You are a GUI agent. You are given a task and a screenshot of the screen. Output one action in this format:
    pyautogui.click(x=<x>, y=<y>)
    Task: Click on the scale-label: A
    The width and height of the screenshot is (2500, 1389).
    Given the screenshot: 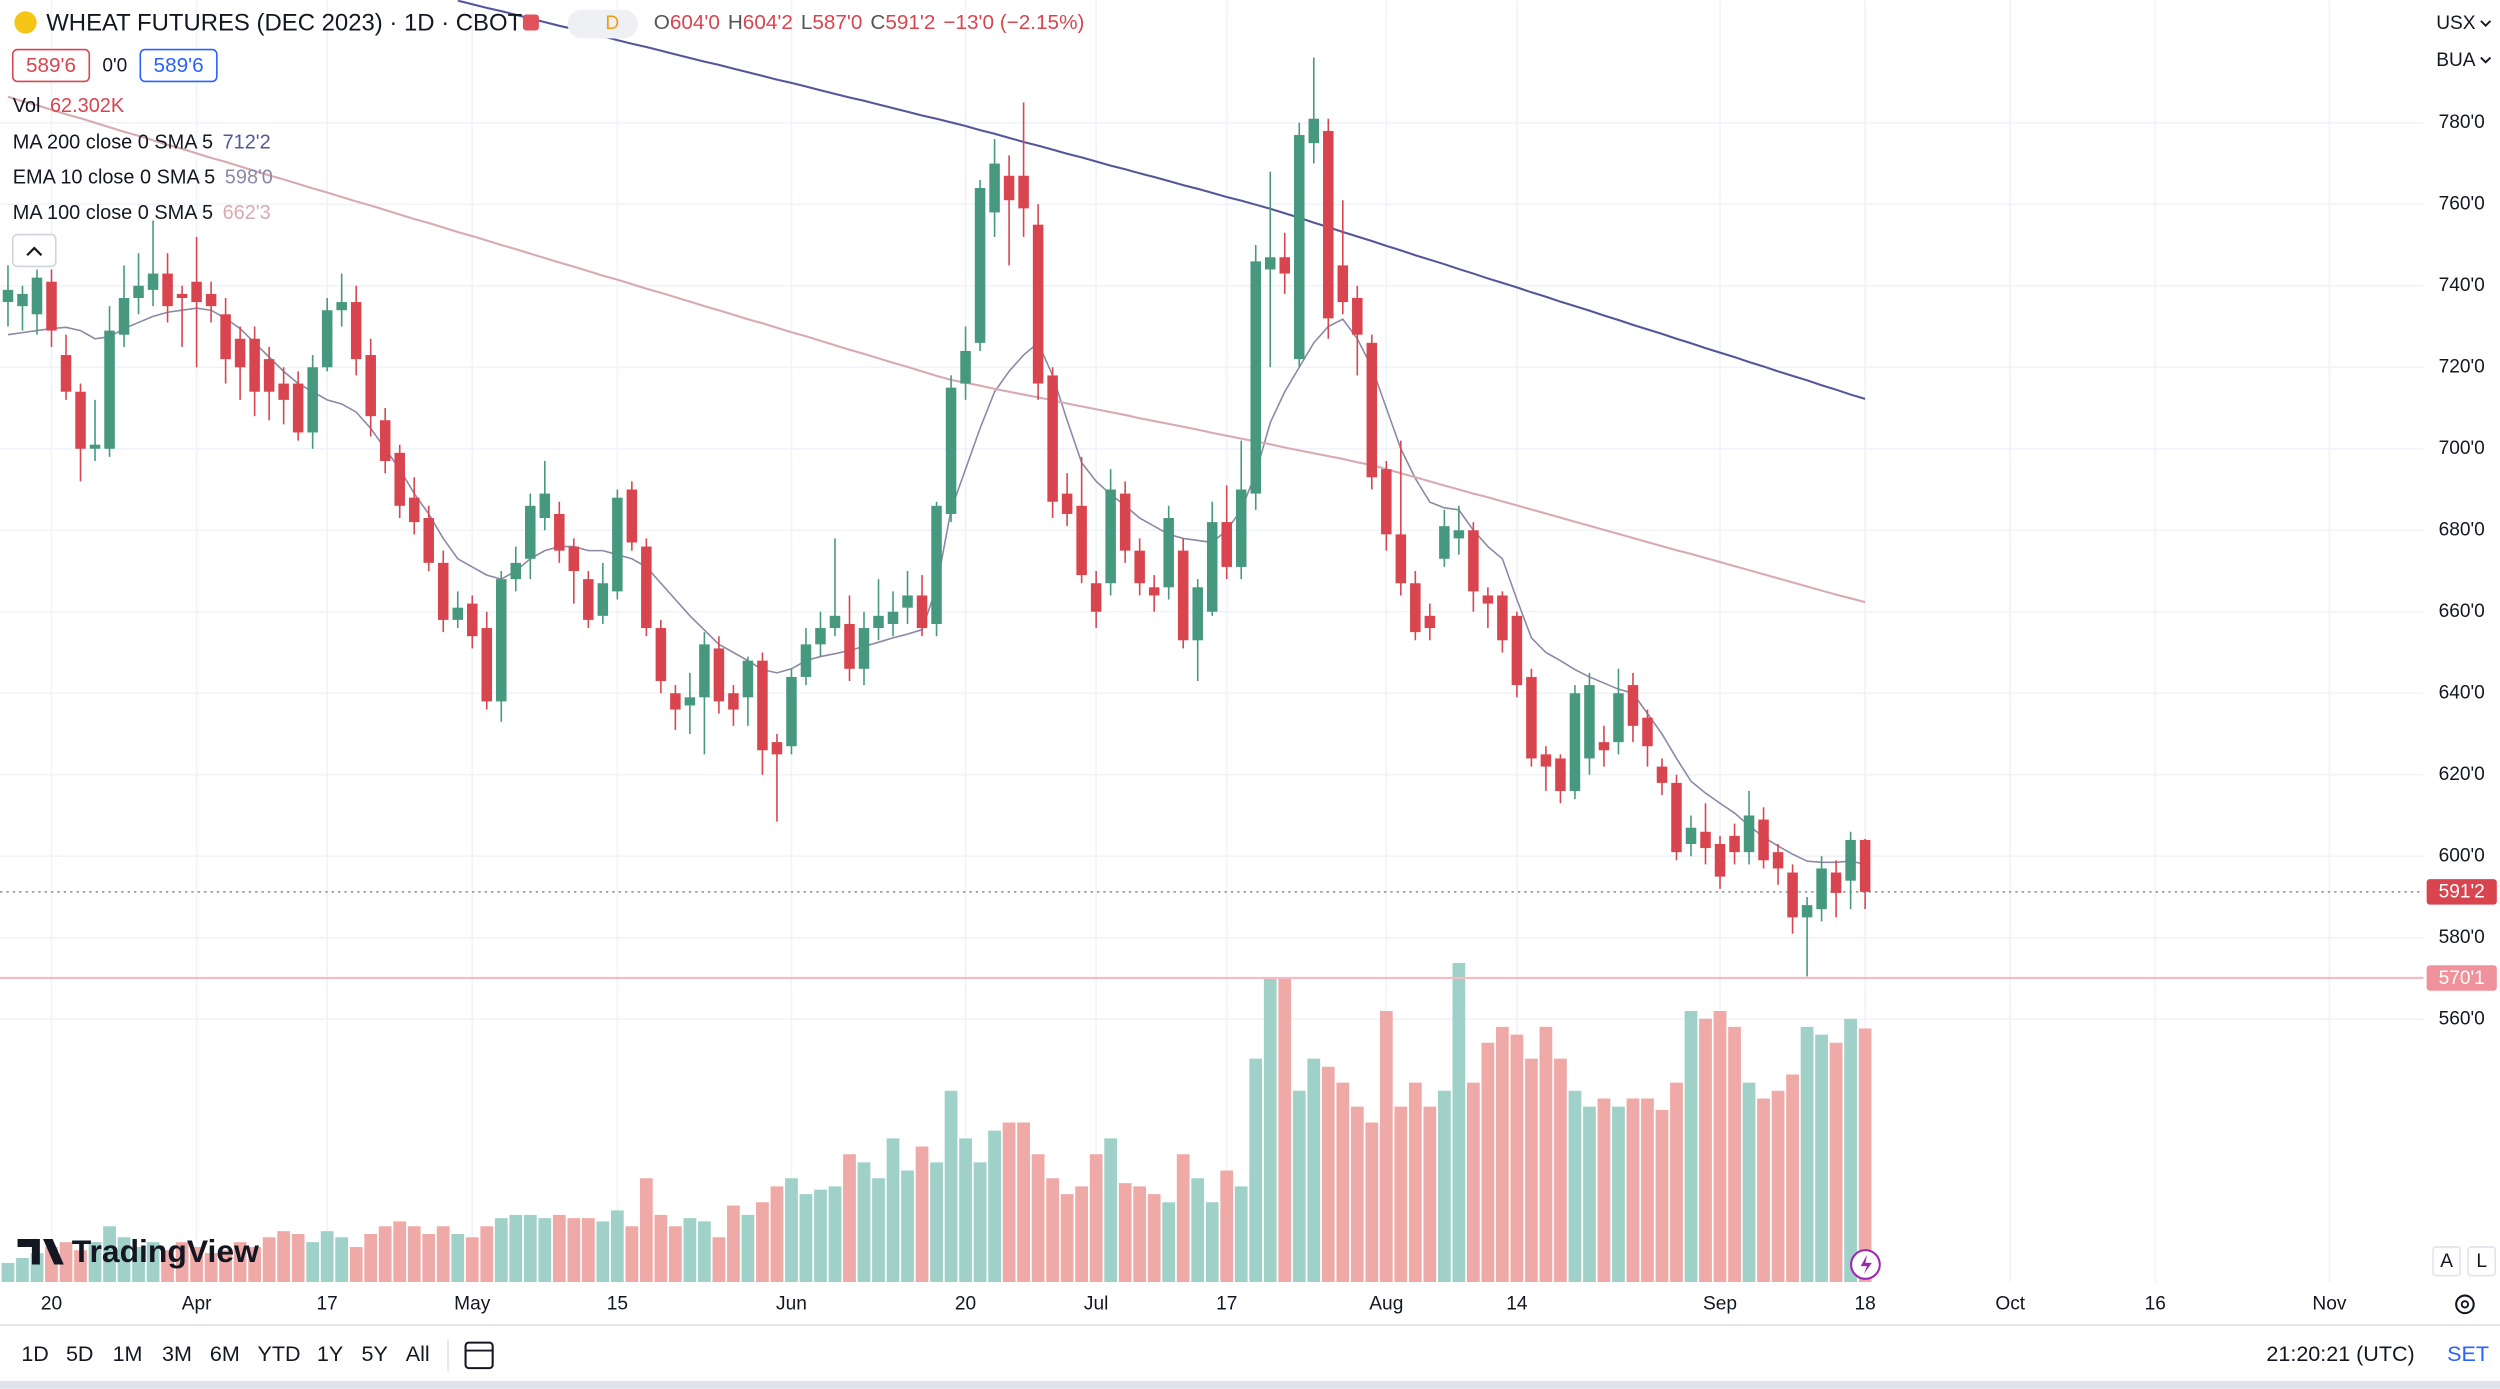 What is the action you would take?
    pyautogui.click(x=2446, y=1261)
    